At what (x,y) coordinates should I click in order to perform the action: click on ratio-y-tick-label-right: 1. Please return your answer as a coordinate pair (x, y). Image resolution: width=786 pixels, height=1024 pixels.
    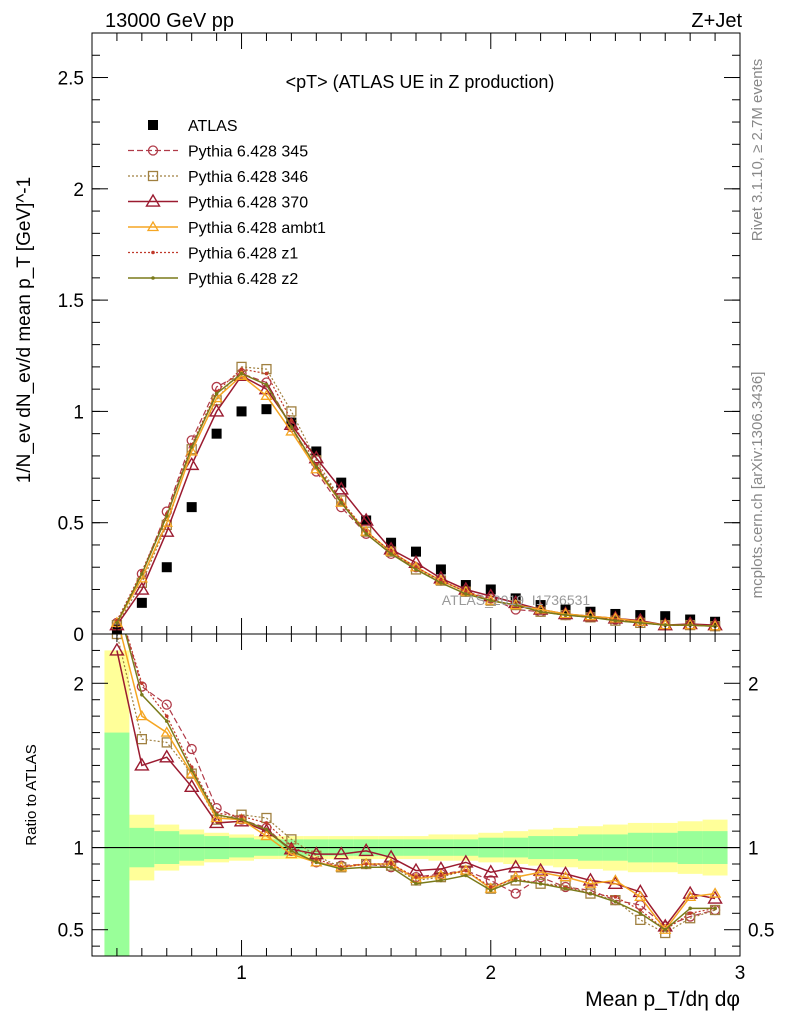
    Looking at the image, I should click on (753, 849).